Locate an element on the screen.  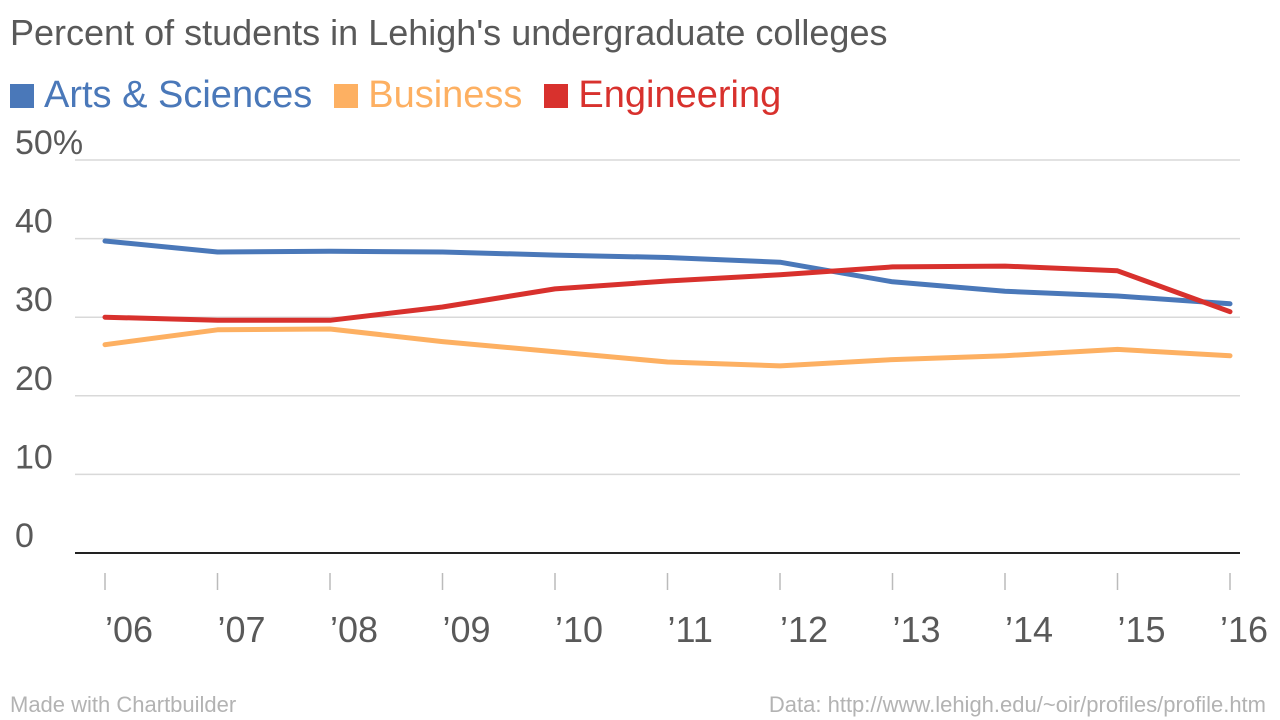
made-with-credit: Made with Chartbuilder is located at coordinates (123, 704).